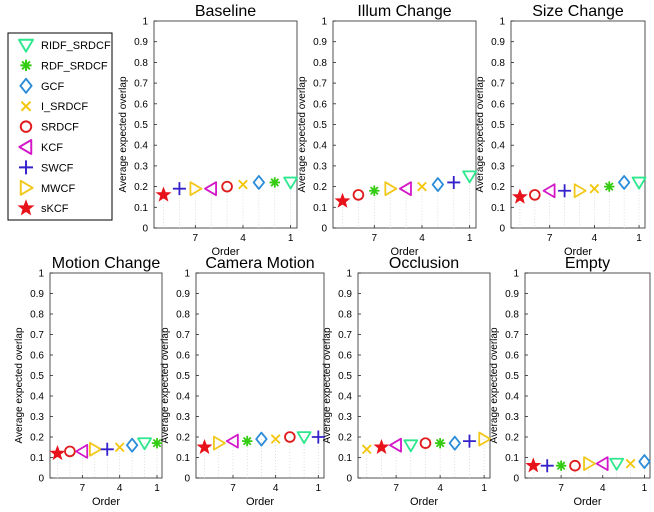 This screenshot has width=654, height=512. What do you see at coordinates (578, 124) in the screenshot?
I see `plot-area` at bounding box center [578, 124].